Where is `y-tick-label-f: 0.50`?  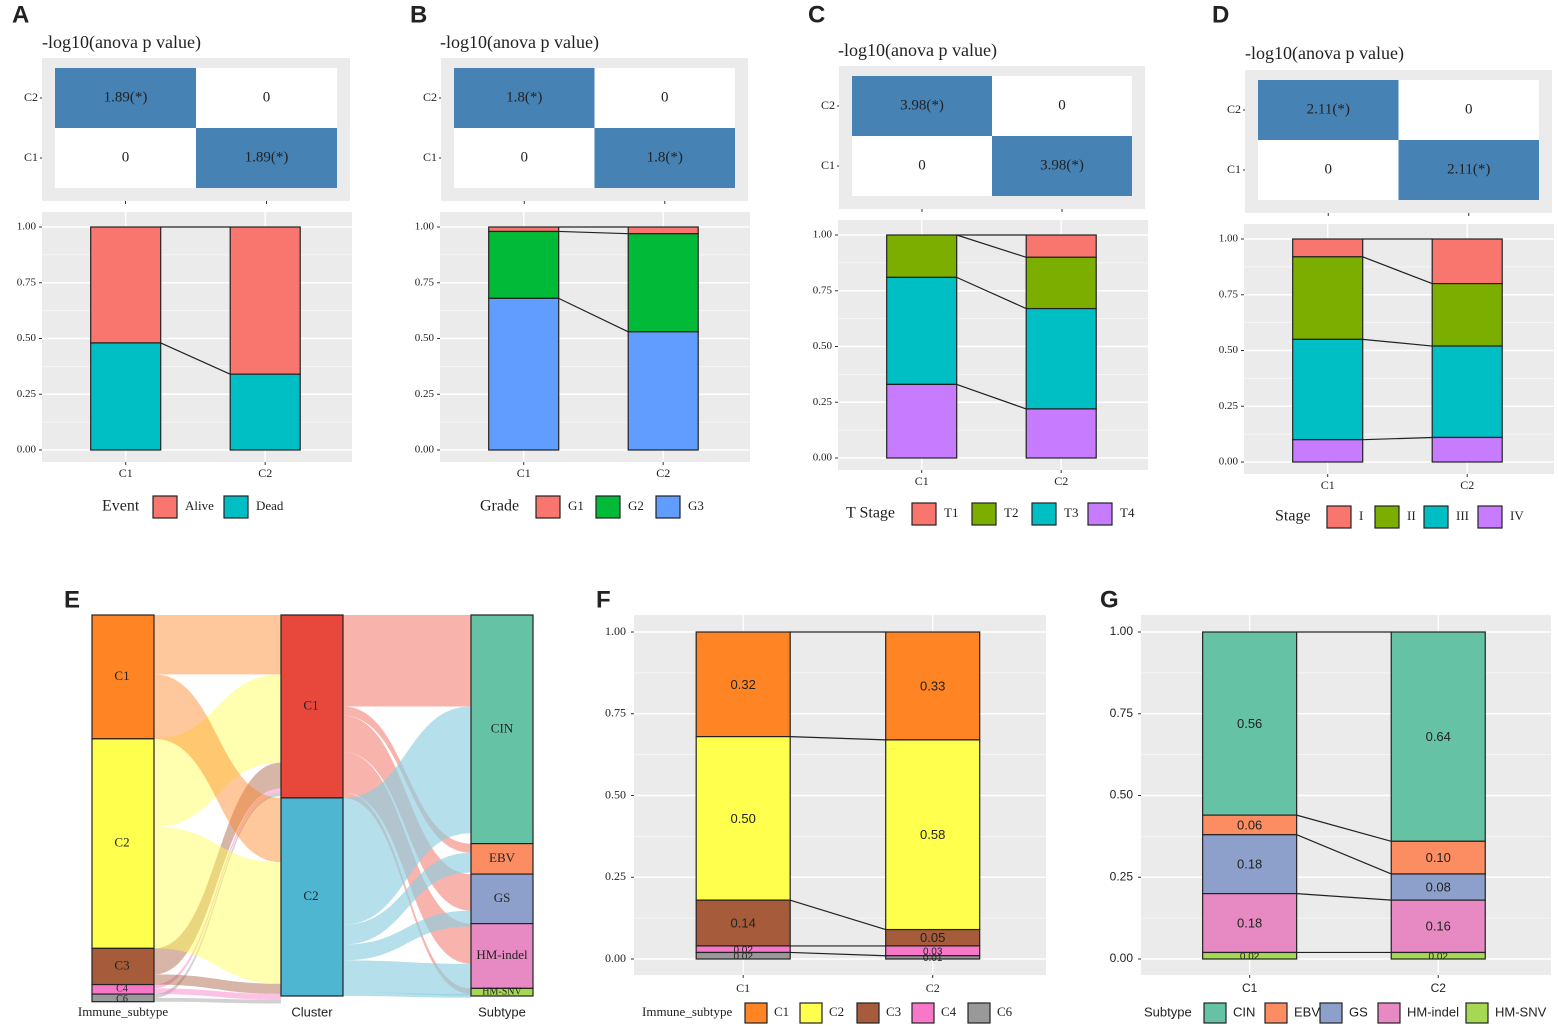
y-tick-label-f: 0.50 is located at coordinates (615, 794).